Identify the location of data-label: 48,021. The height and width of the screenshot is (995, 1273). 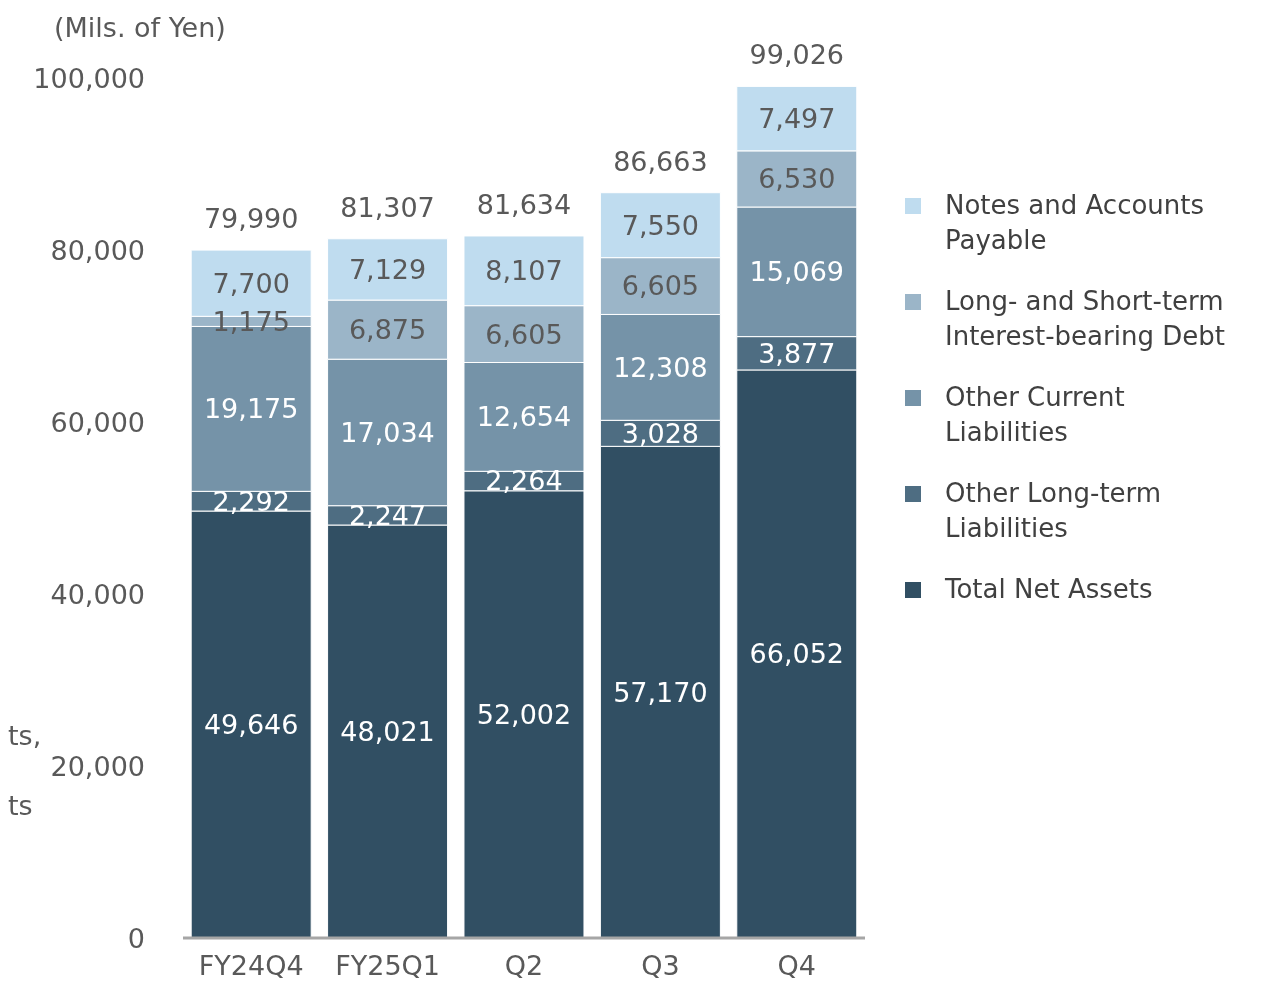
(387, 731).